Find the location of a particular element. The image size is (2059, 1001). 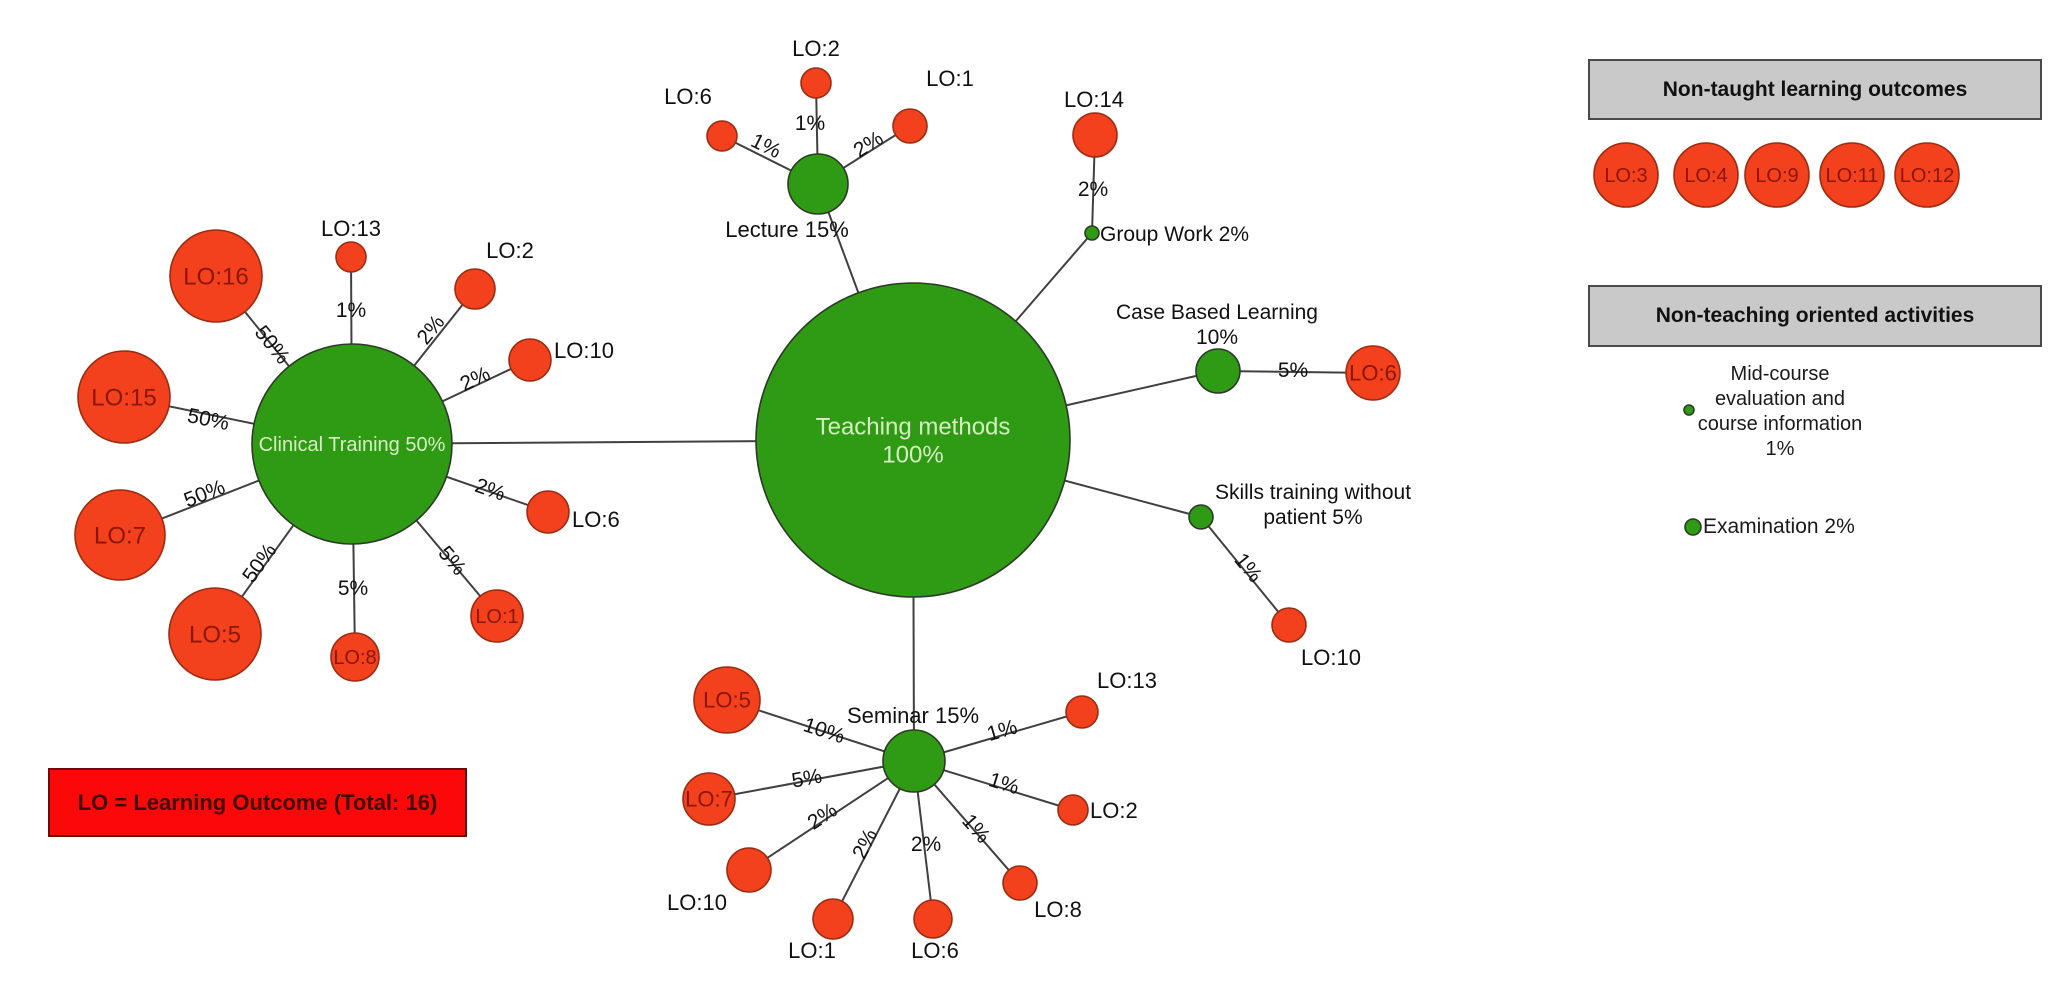

node-p3 is located at coordinates (1626, 175).